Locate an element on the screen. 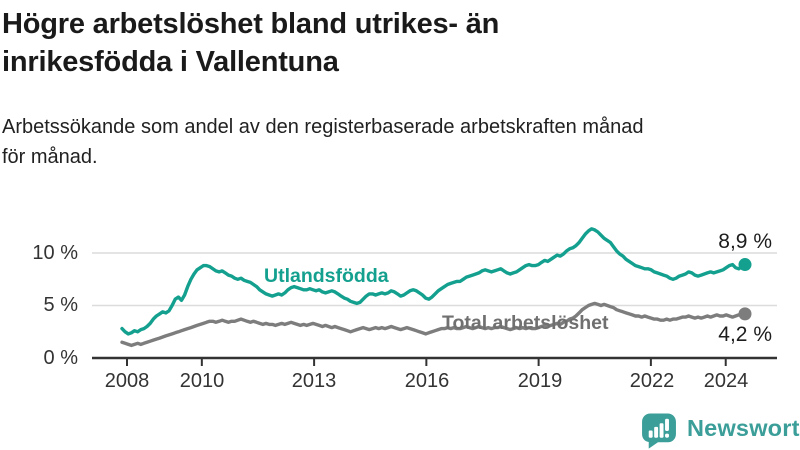  y-axis-tick-label-0: 0 % is located at coordinates (60, 358).